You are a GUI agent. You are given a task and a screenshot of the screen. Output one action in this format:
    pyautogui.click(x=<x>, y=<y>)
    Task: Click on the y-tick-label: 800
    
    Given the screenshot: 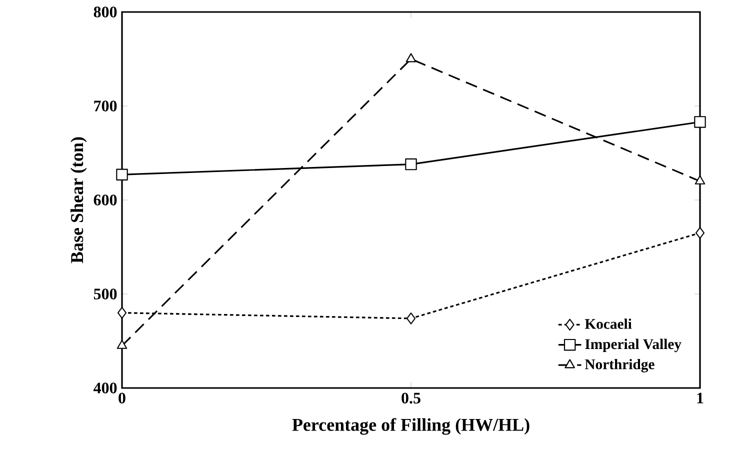 What is the action you would take?
    pyautogui.click(x=105, y=12)
    